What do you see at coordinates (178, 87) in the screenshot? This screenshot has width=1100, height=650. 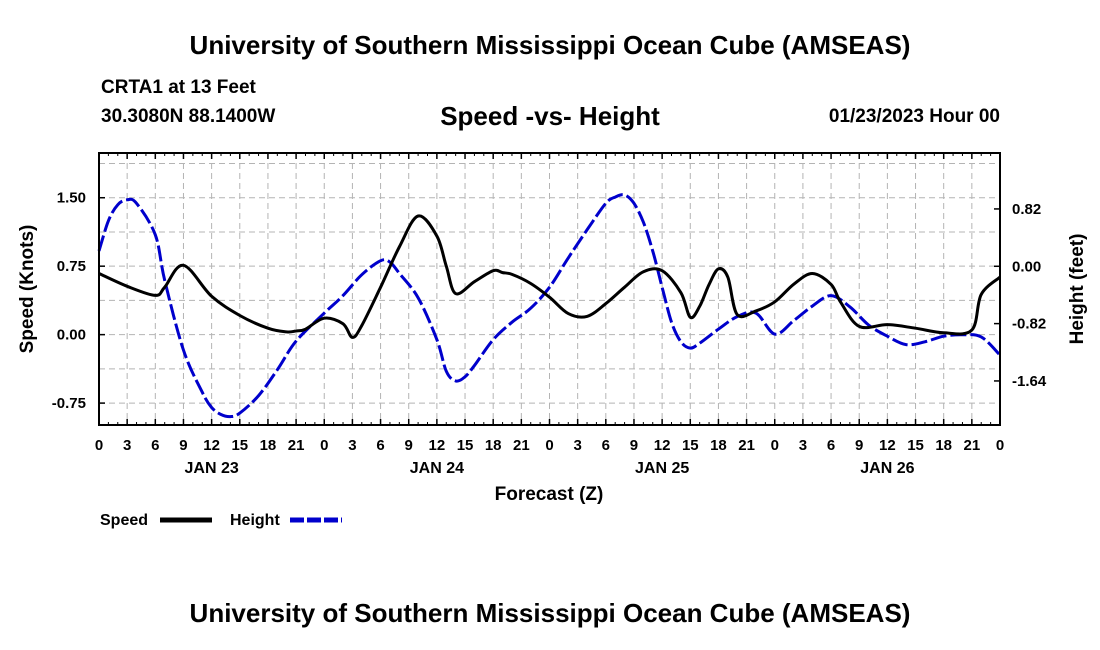 I see `station-label: CRTA1 at 13 Feet` at bounding box center [178, 87].